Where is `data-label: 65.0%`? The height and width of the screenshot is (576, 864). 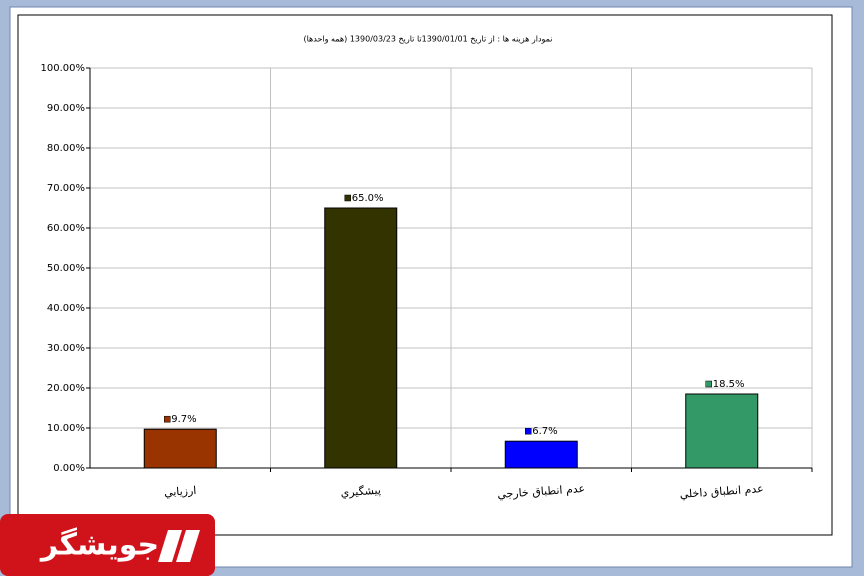 data-label: 65.0% is located at coordinates (368, 198).